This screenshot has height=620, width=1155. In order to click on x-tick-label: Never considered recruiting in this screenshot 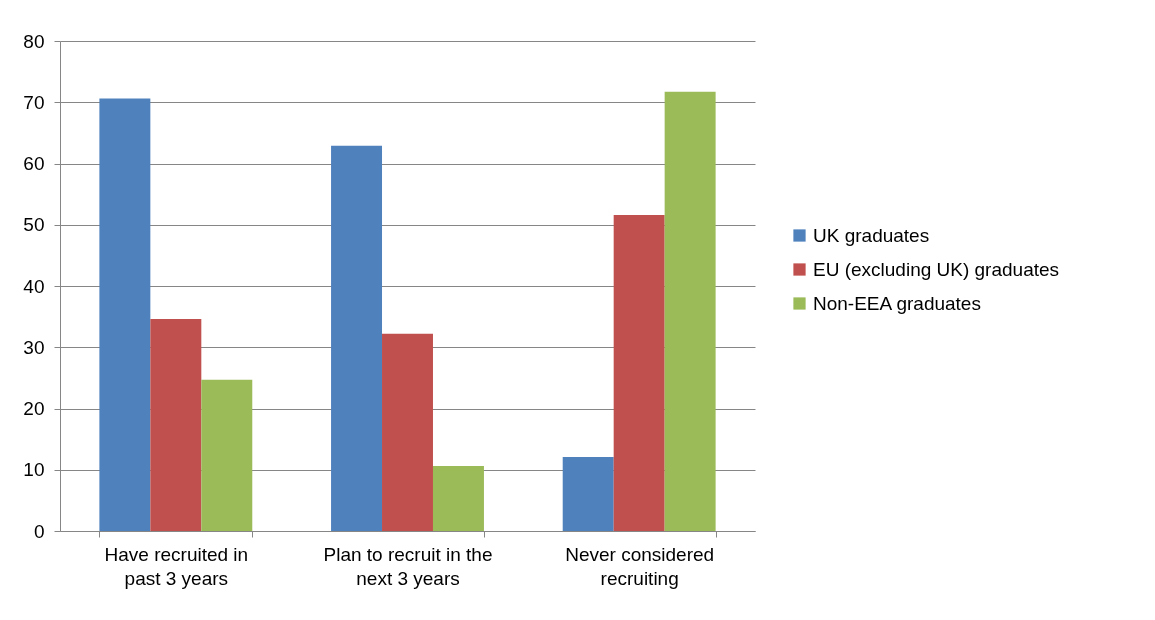, I will do `click(640, 566)`.